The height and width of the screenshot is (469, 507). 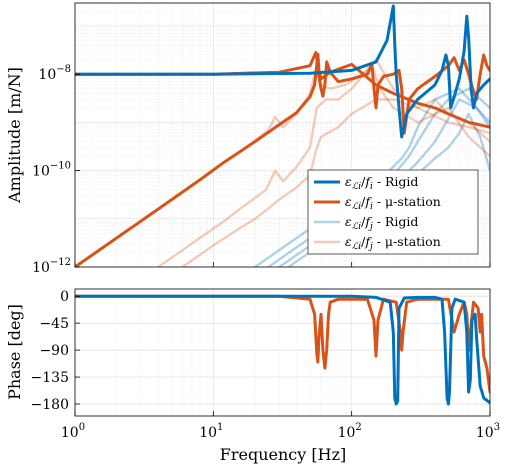 I want to click on phase-xtick-label: 10⁰, so click(x=73, y=431).